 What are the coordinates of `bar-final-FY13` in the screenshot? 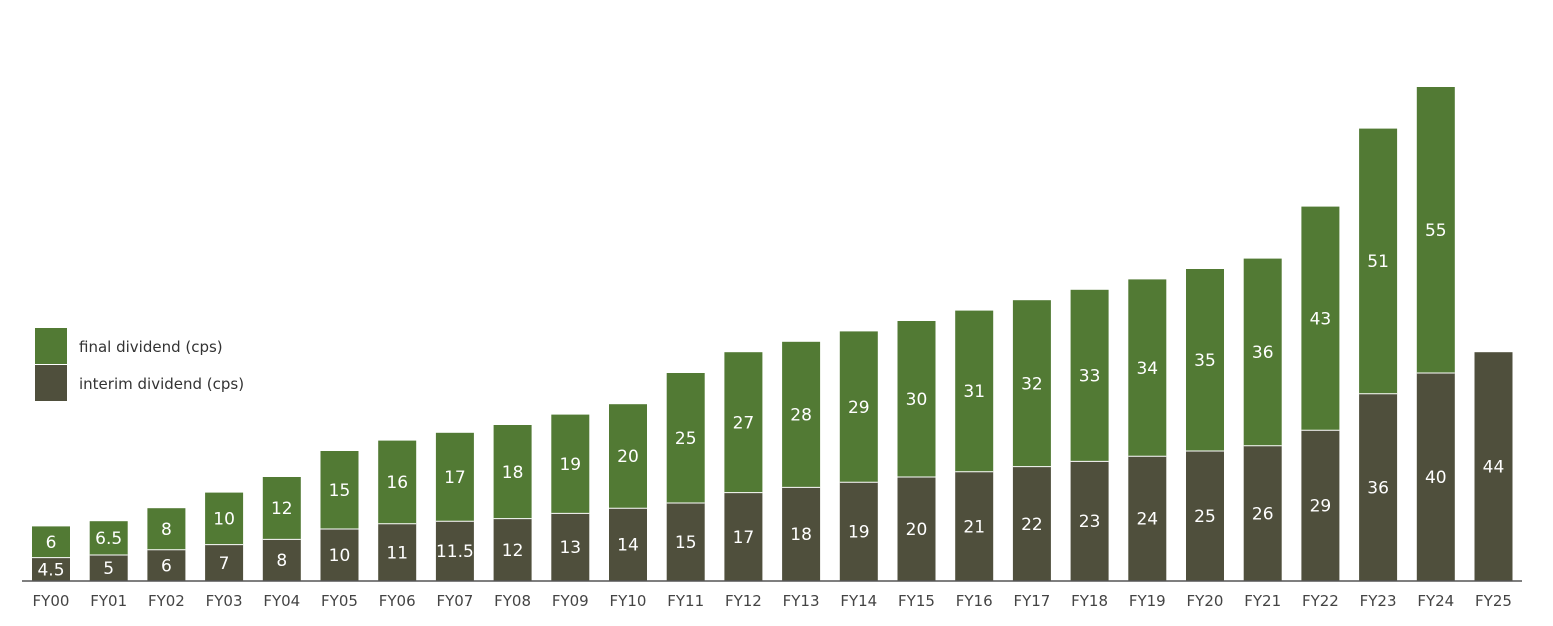 It's located at (801, 414).